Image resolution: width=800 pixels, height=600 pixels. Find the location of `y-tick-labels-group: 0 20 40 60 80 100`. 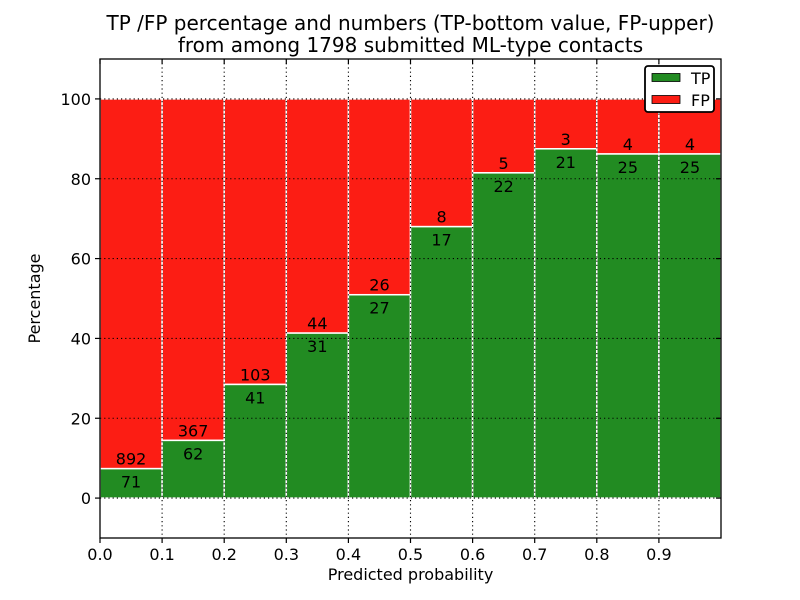

y-tick-labels-group: 0 20 40 60 80 100 is located at coordinates (75, 299).